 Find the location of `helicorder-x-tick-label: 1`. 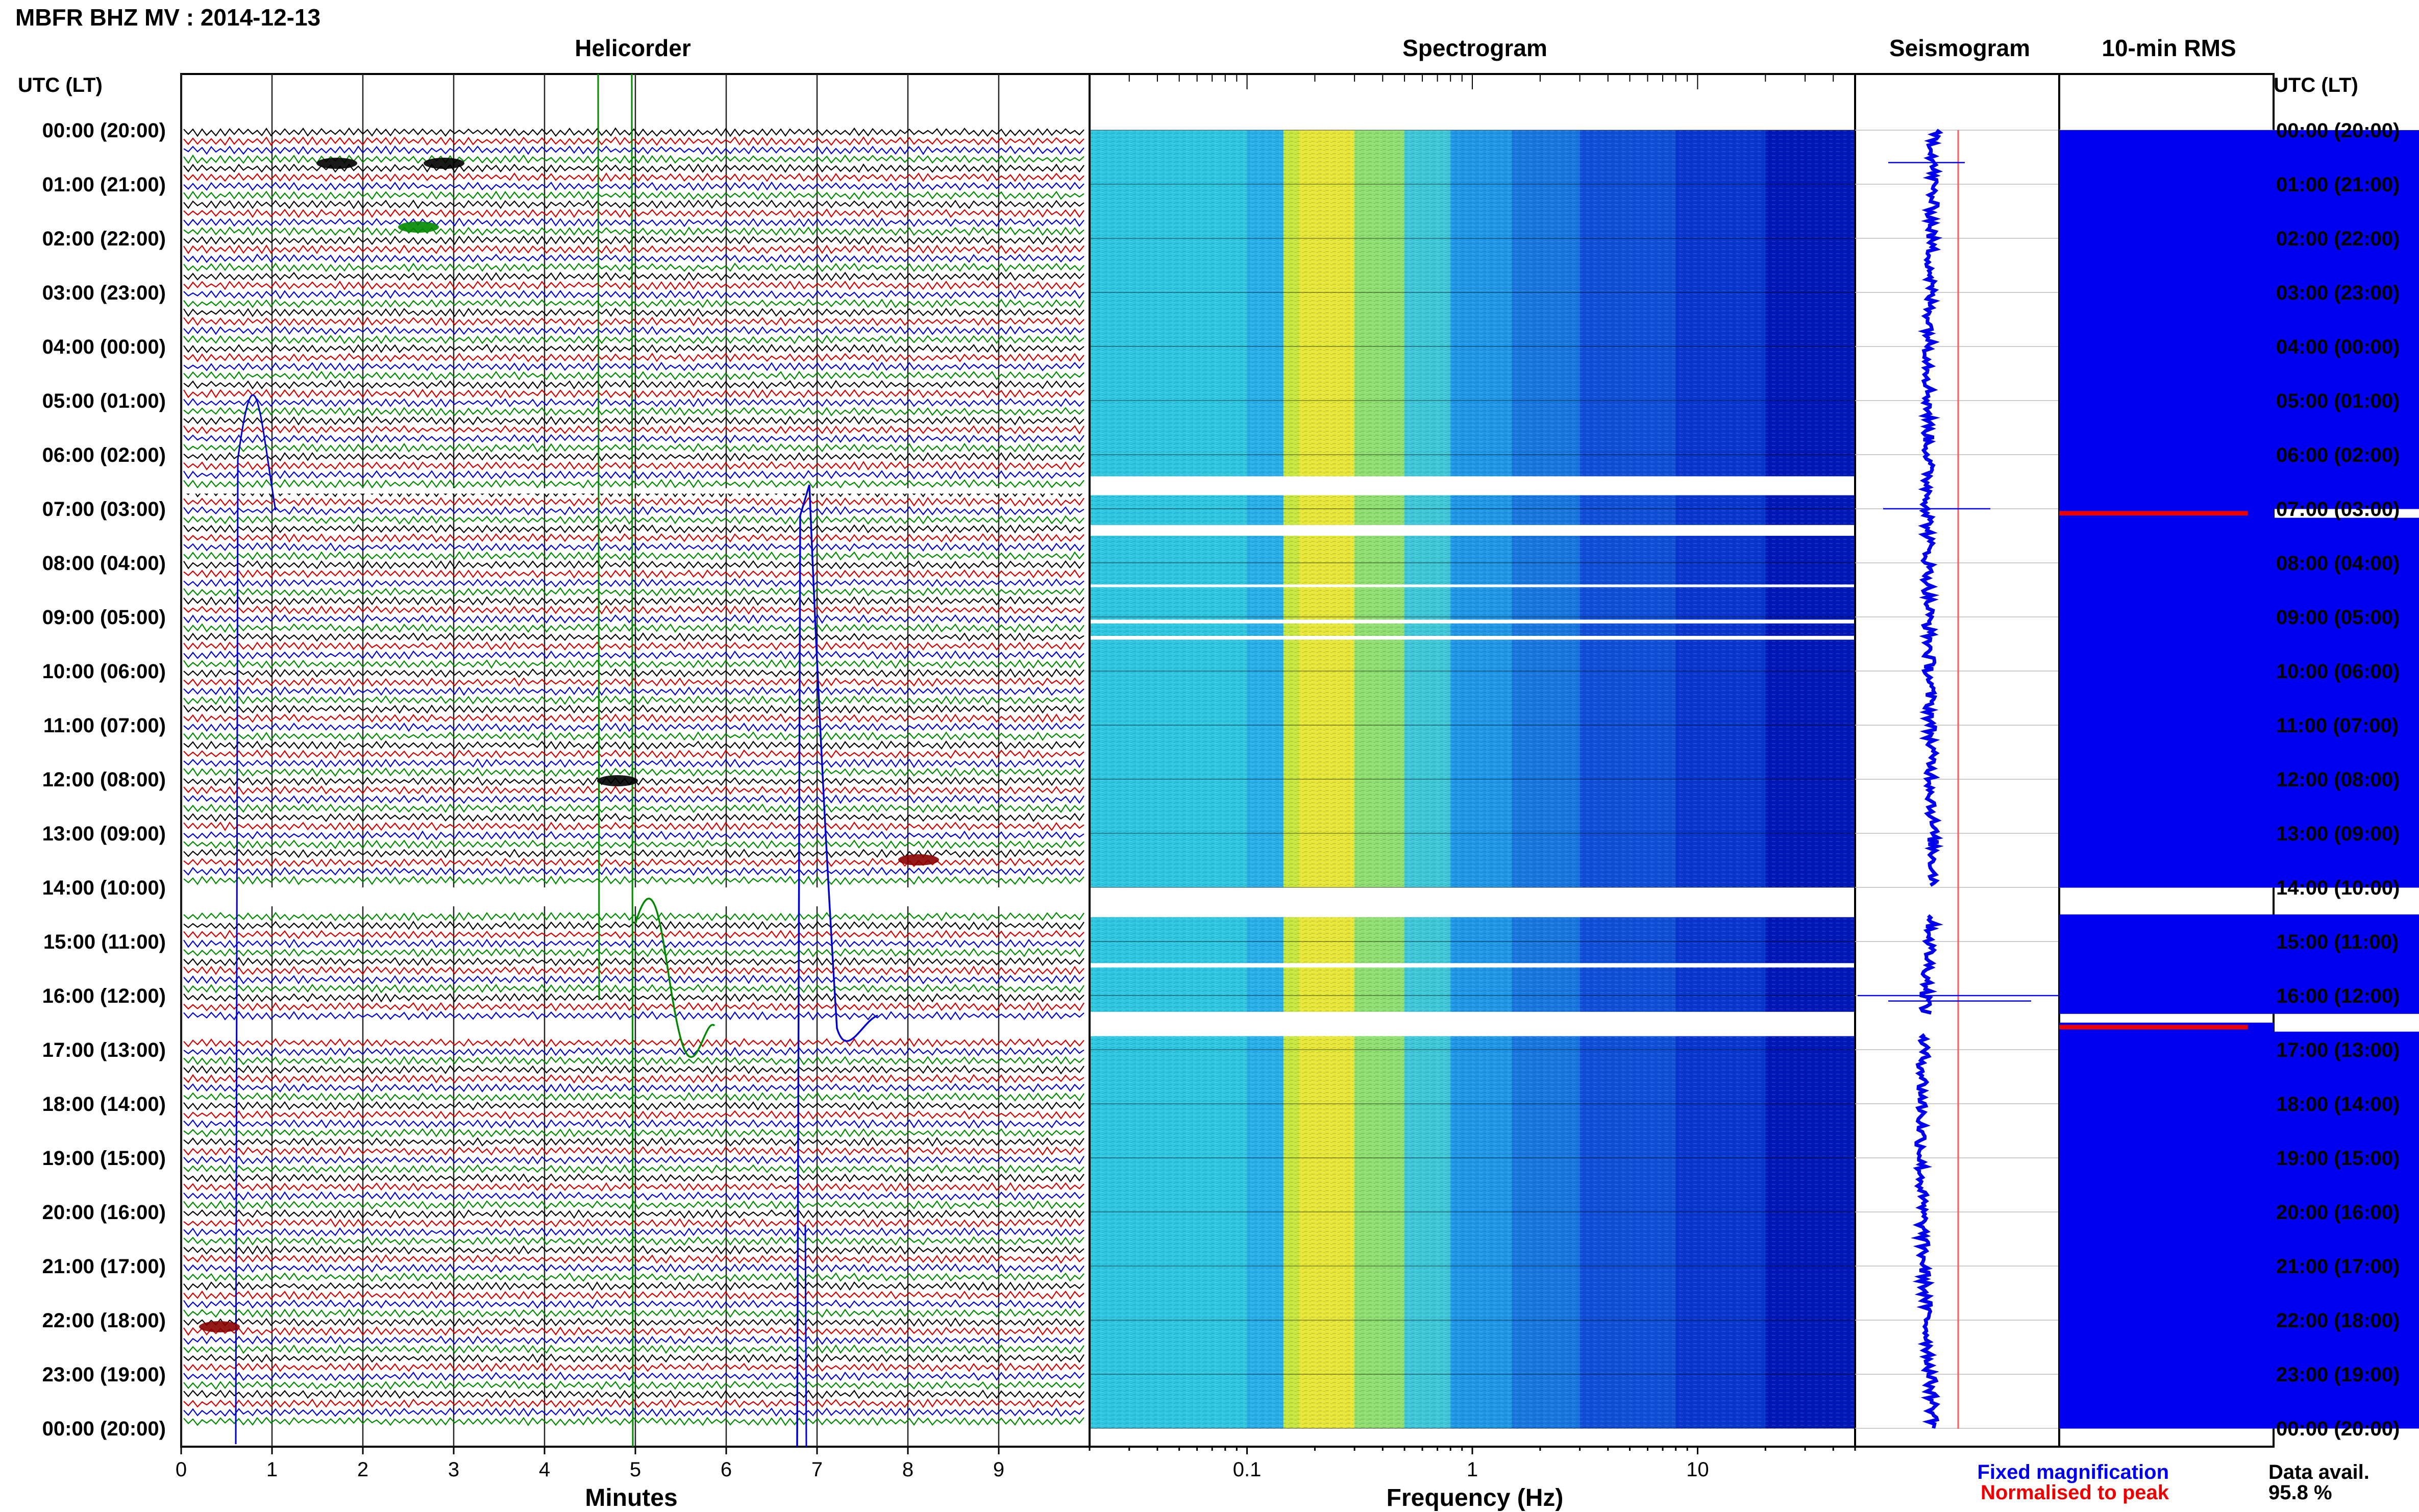

helicorder-x-tick-label: 1 is located at coordinates (272, 1469).